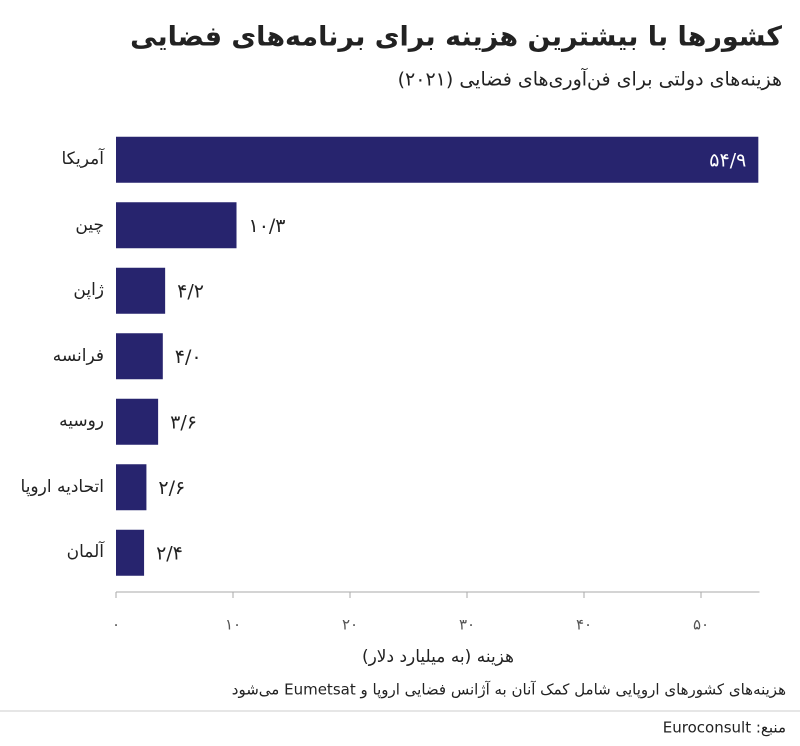 The image size is (800, 746). I want to click on value-label: ۴/۰, so click(188, 357).